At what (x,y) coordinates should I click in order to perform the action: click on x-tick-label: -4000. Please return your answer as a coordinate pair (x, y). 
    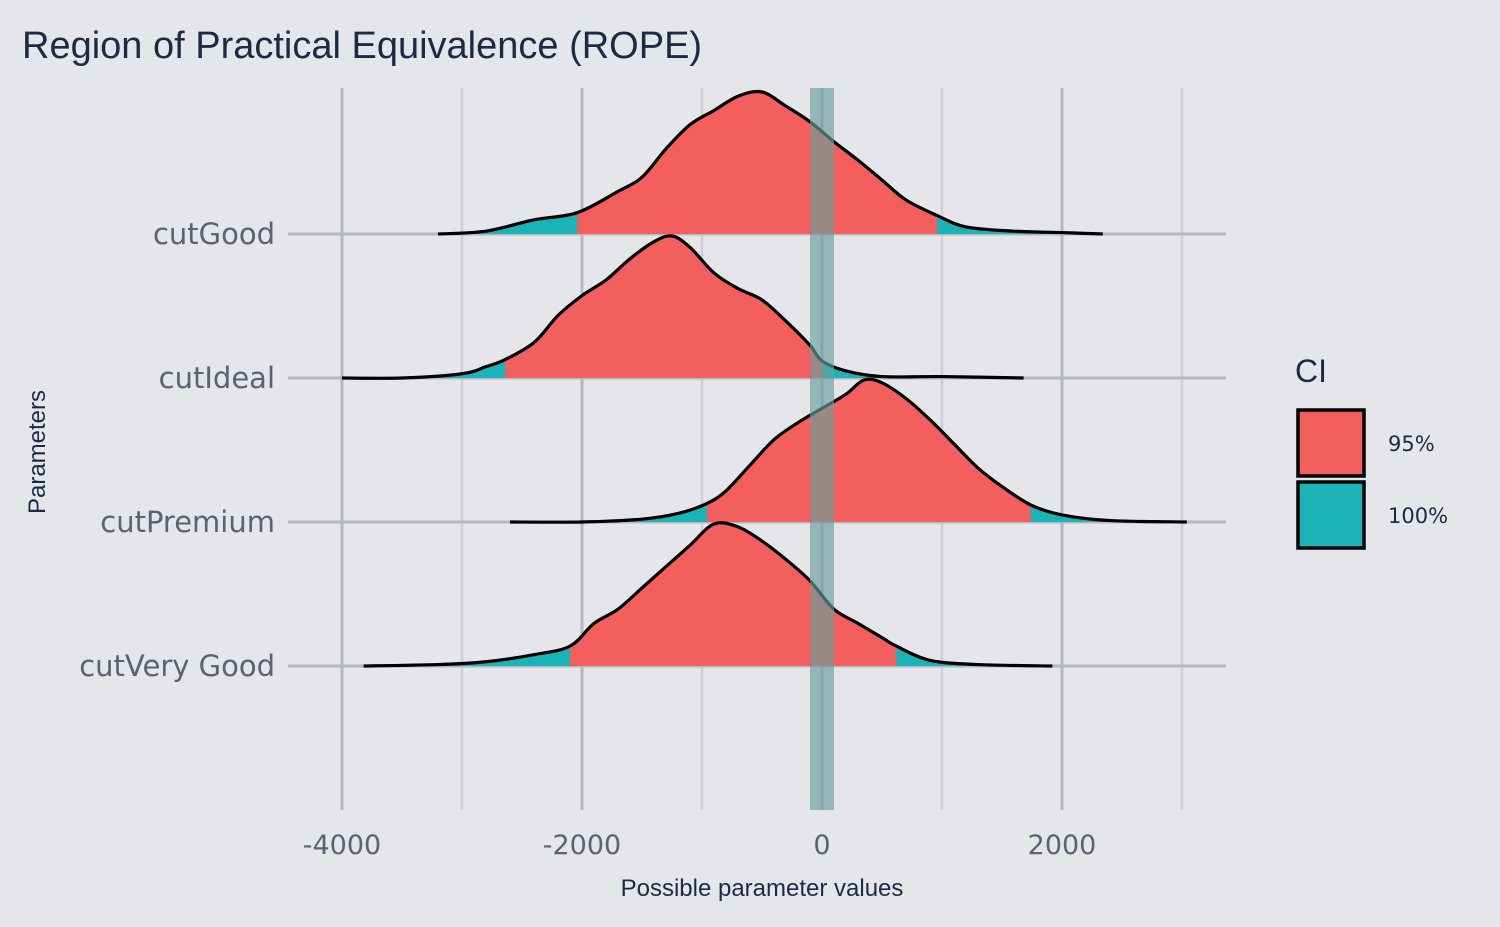
    Looking at the image, I should click on (342, 845).